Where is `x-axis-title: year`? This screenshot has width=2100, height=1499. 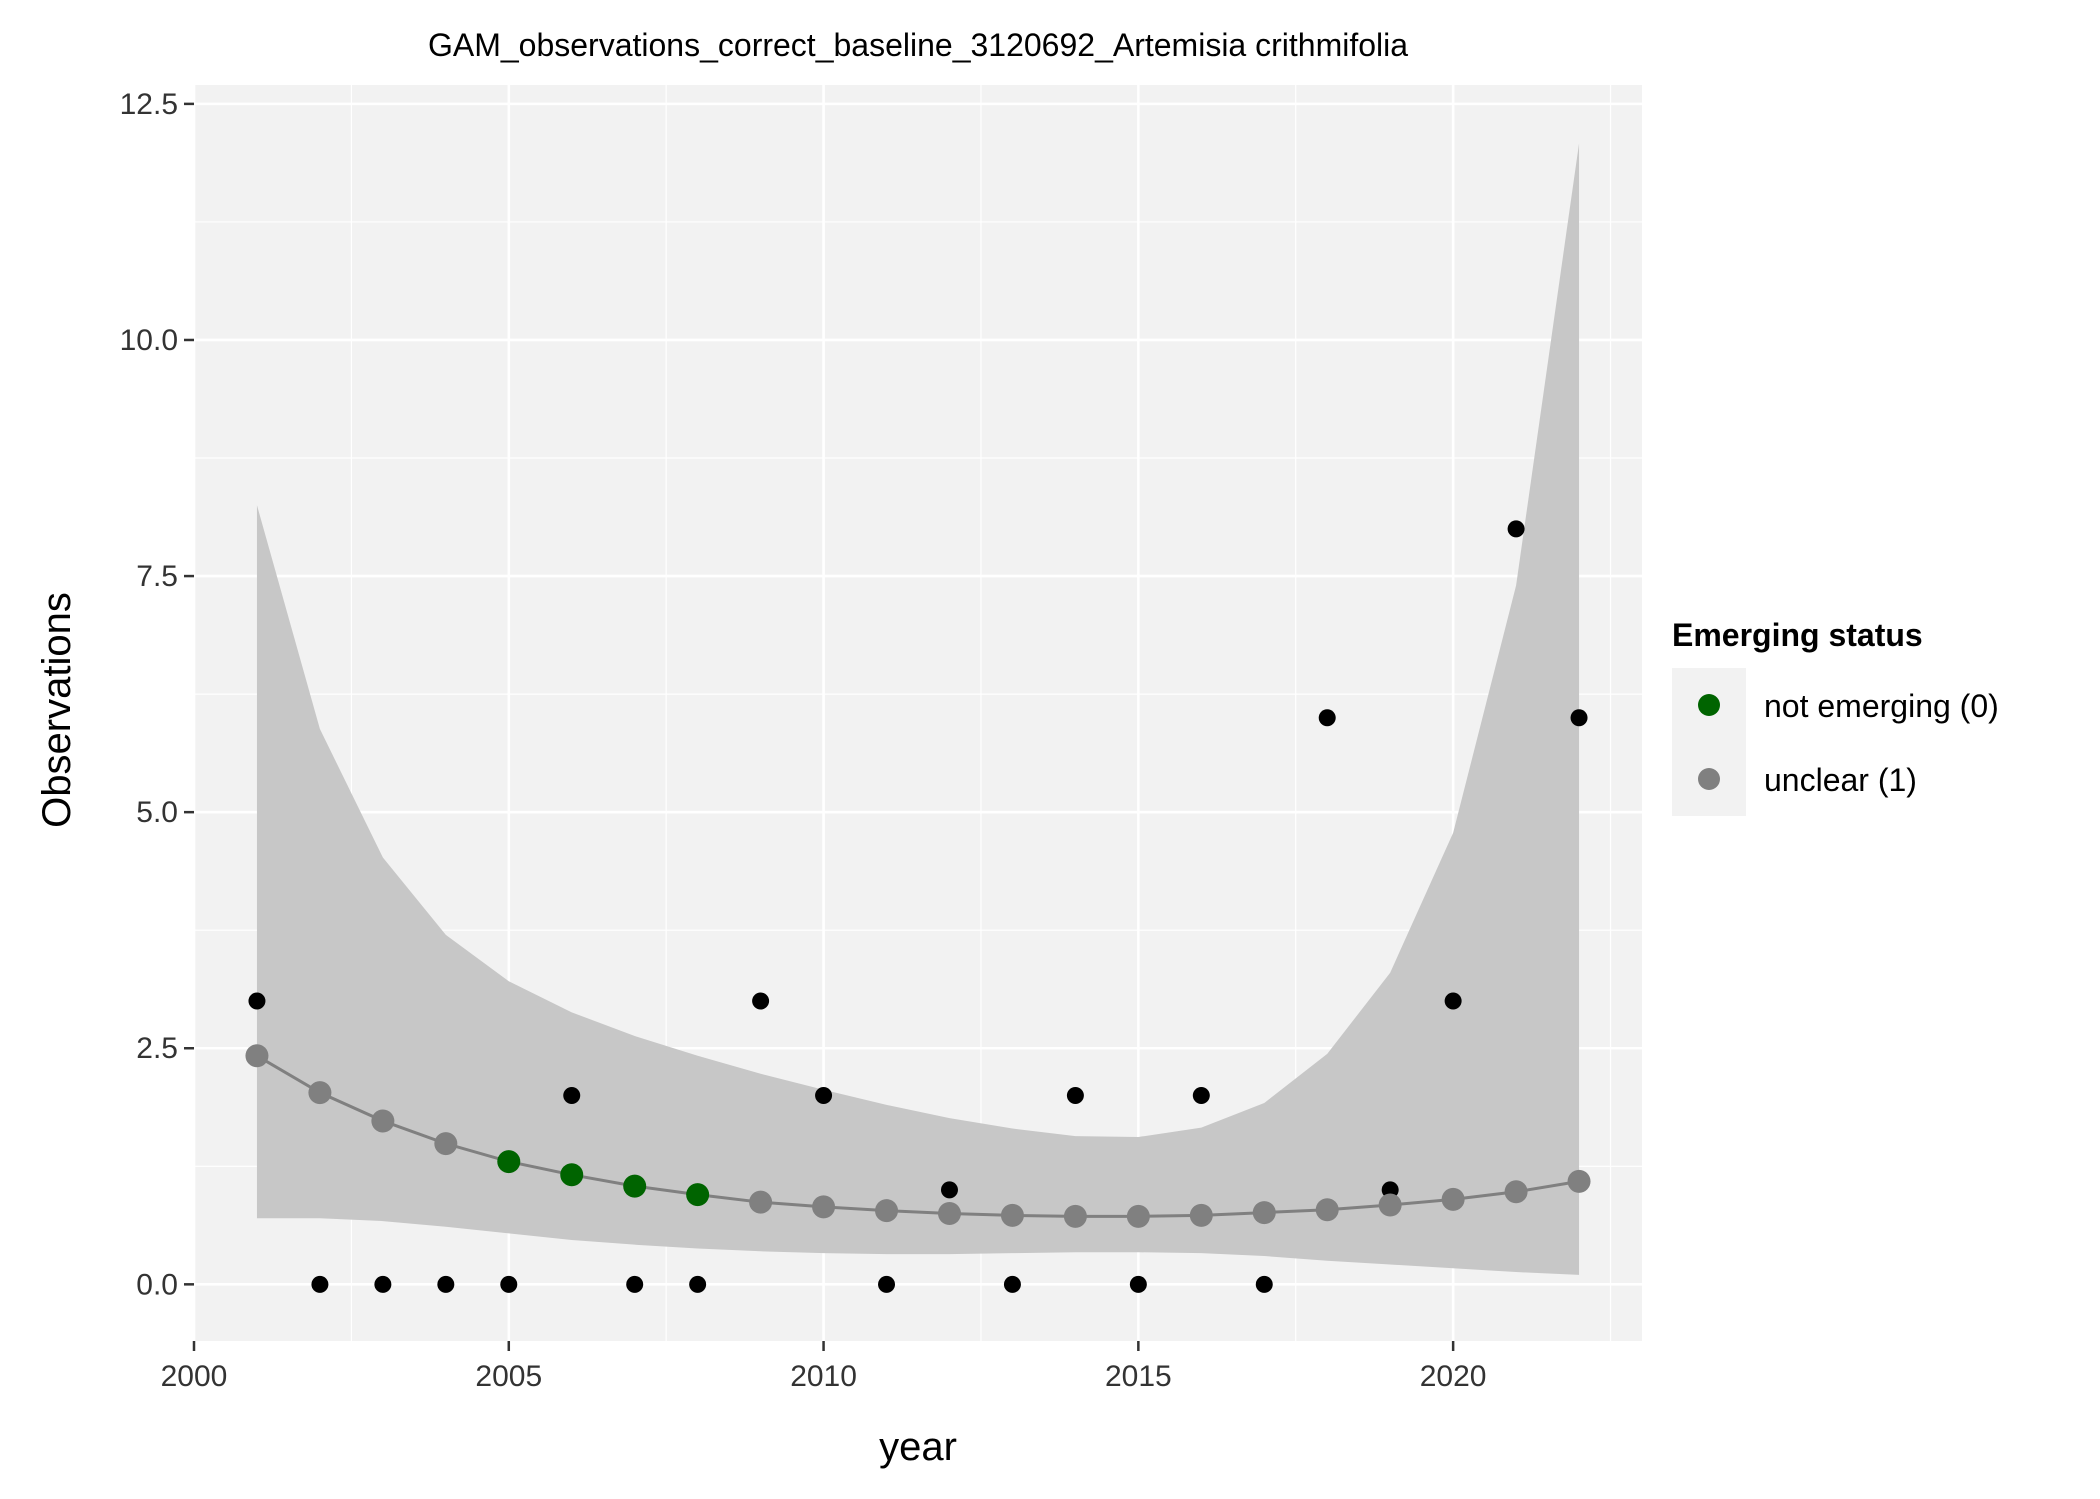 x-axis-title: year is located at coordinates (918, 1447).